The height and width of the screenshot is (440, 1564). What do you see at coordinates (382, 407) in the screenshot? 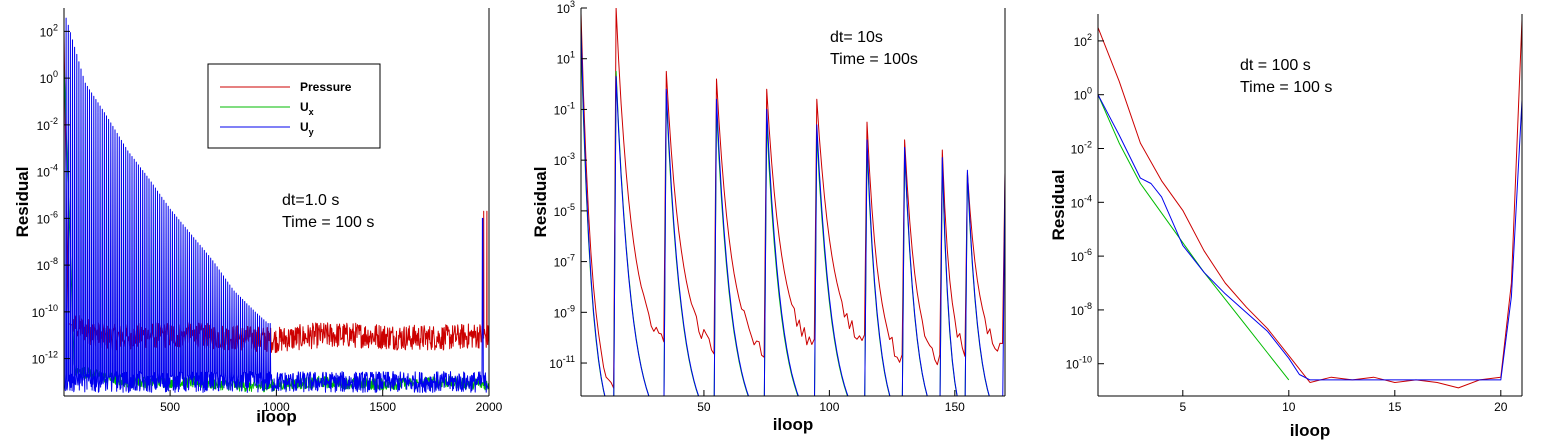
I see `x-tick-label: 1500` at bounding box center [382, 407].